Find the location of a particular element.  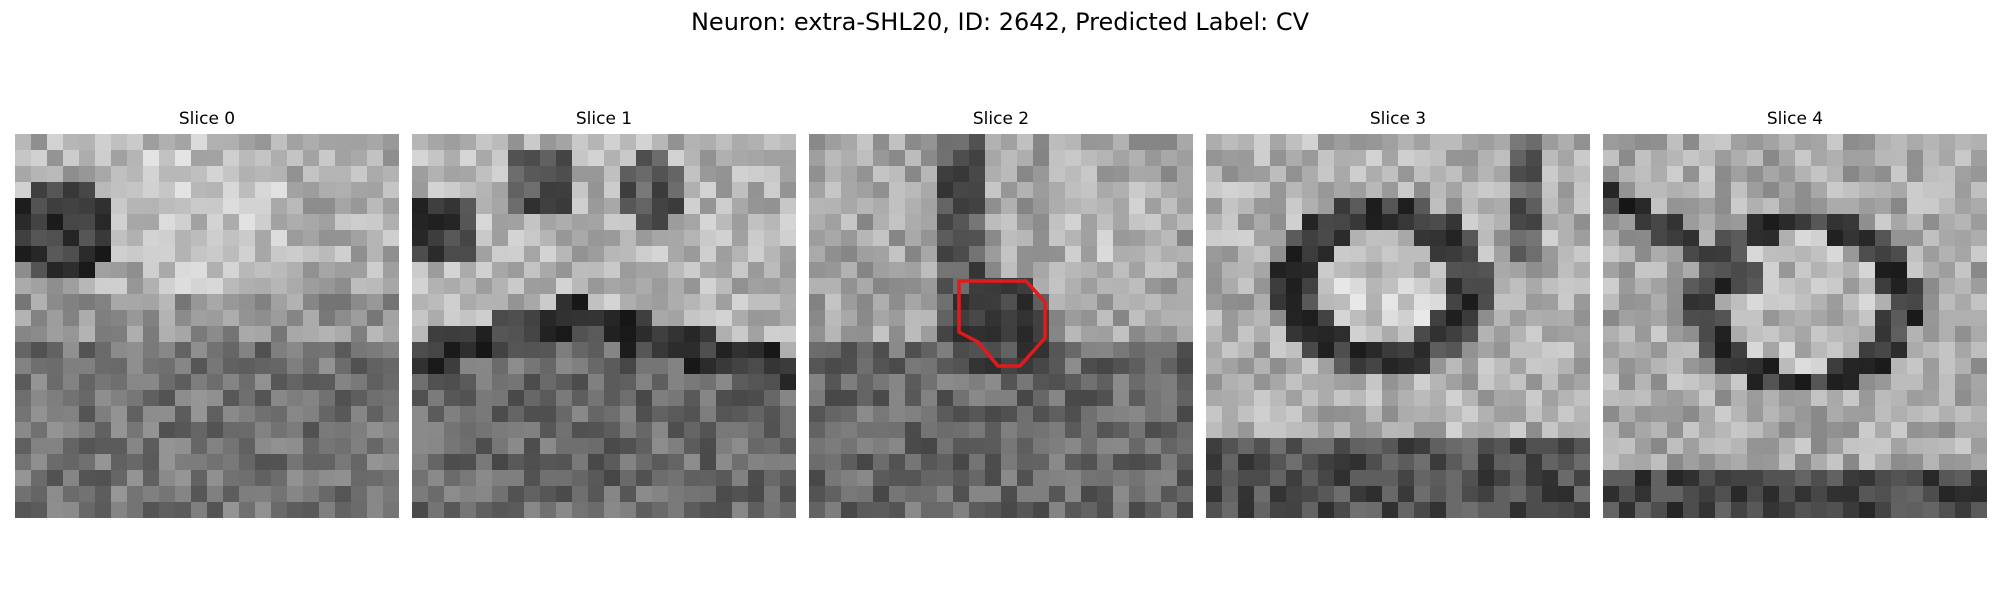

slice-label-3: Slice 3 is located at coordinates (1398, 119).